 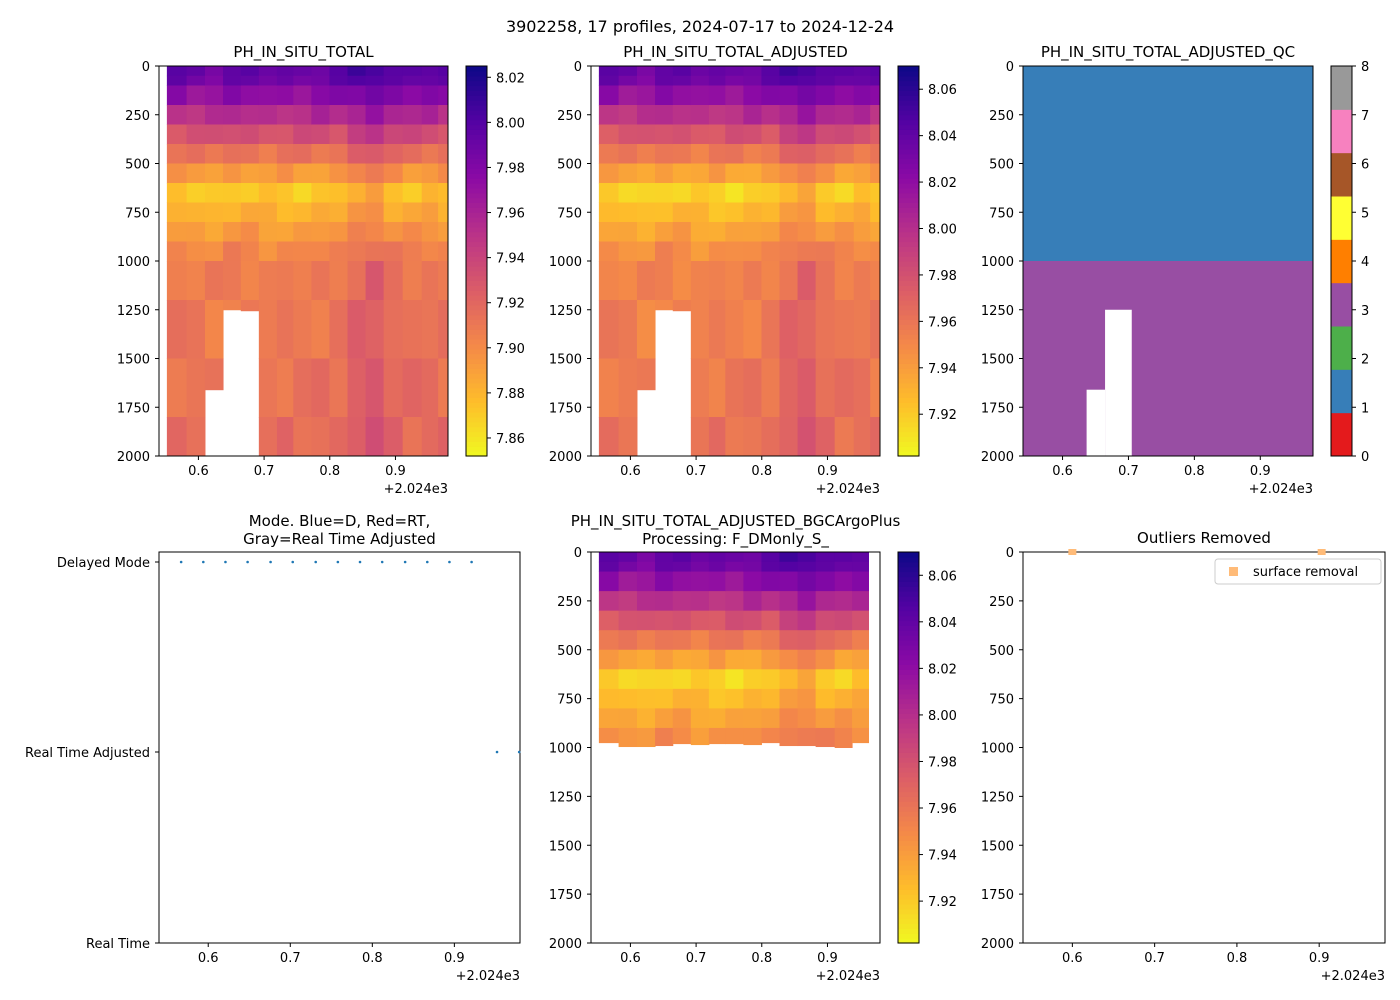 What do you see at coordinates (137, 116) in the screenshot?
I see `y-tick-label: 250` at bounding box center [137, 116].